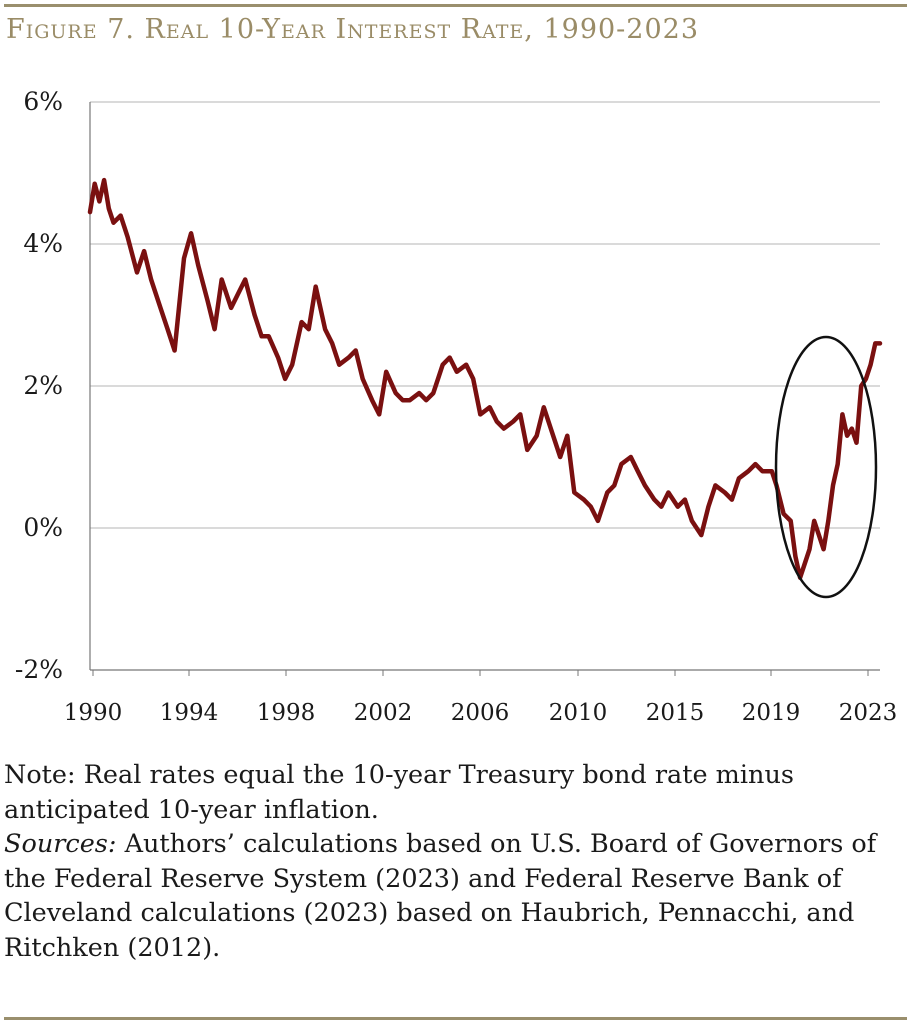  Describe the element at coordinates (40, 775) in the screenshot. I see `note-label: Note:` at that location.